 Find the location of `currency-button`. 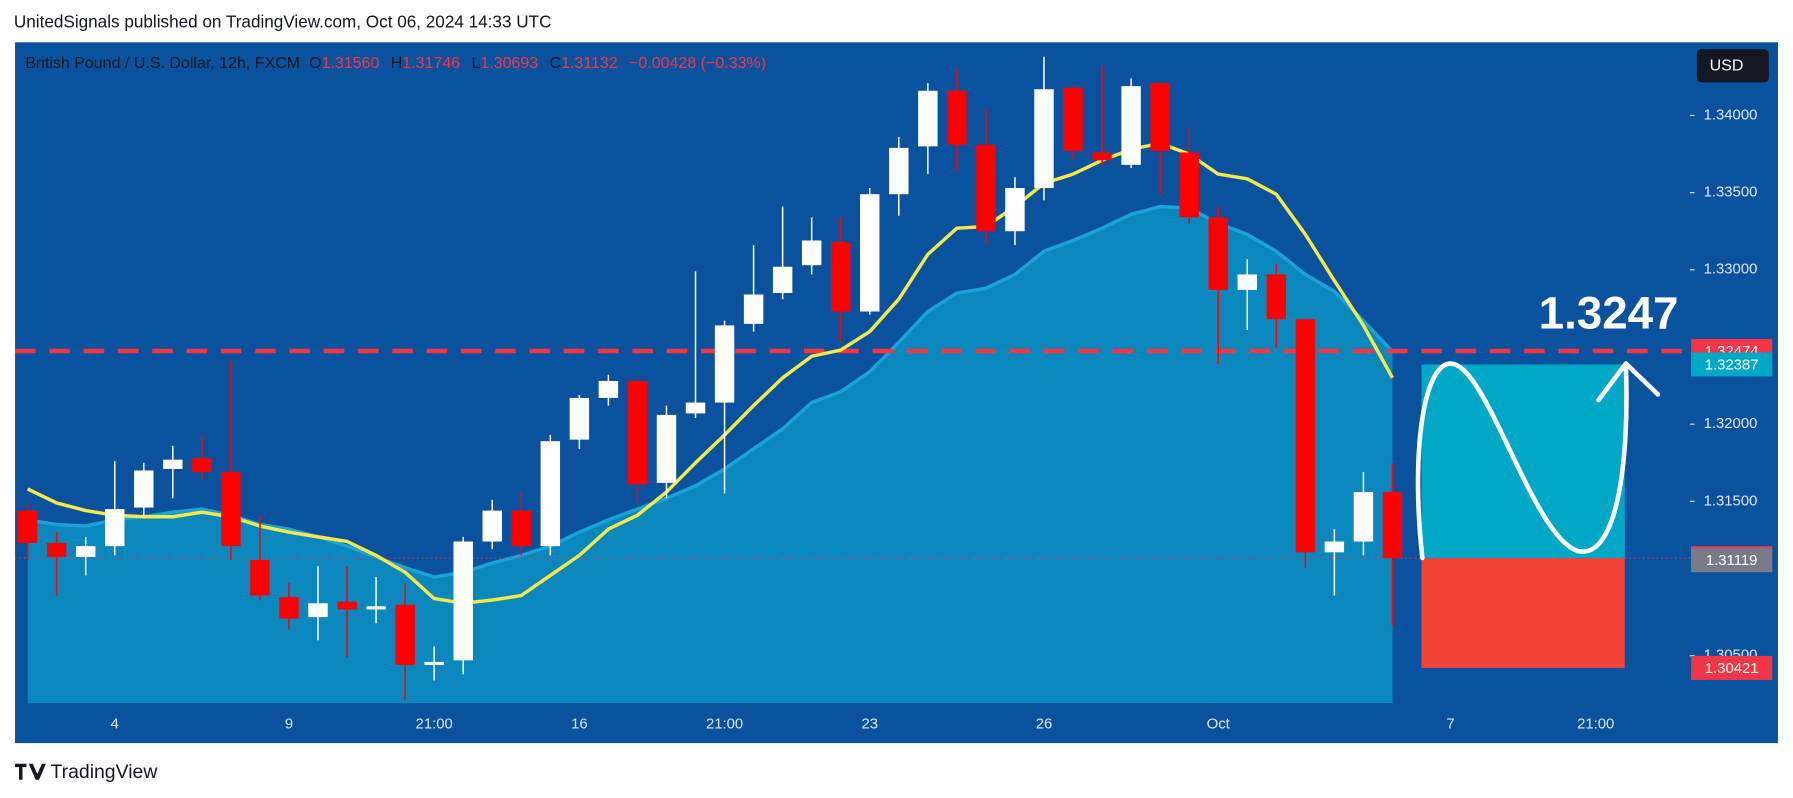

currency-button is located at coordinates (1732, 66).